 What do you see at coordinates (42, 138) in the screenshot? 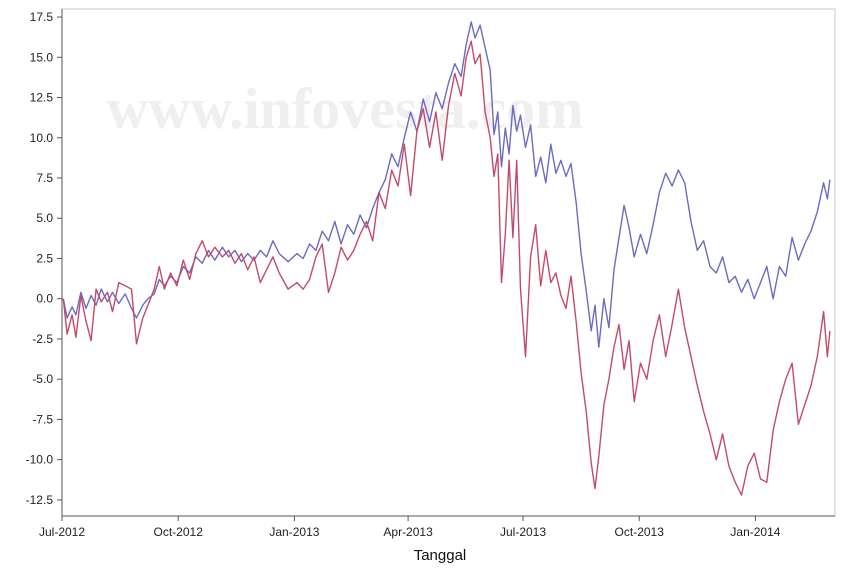
I see `y-tick-label: 10.0` at bounding box center [42, 138].